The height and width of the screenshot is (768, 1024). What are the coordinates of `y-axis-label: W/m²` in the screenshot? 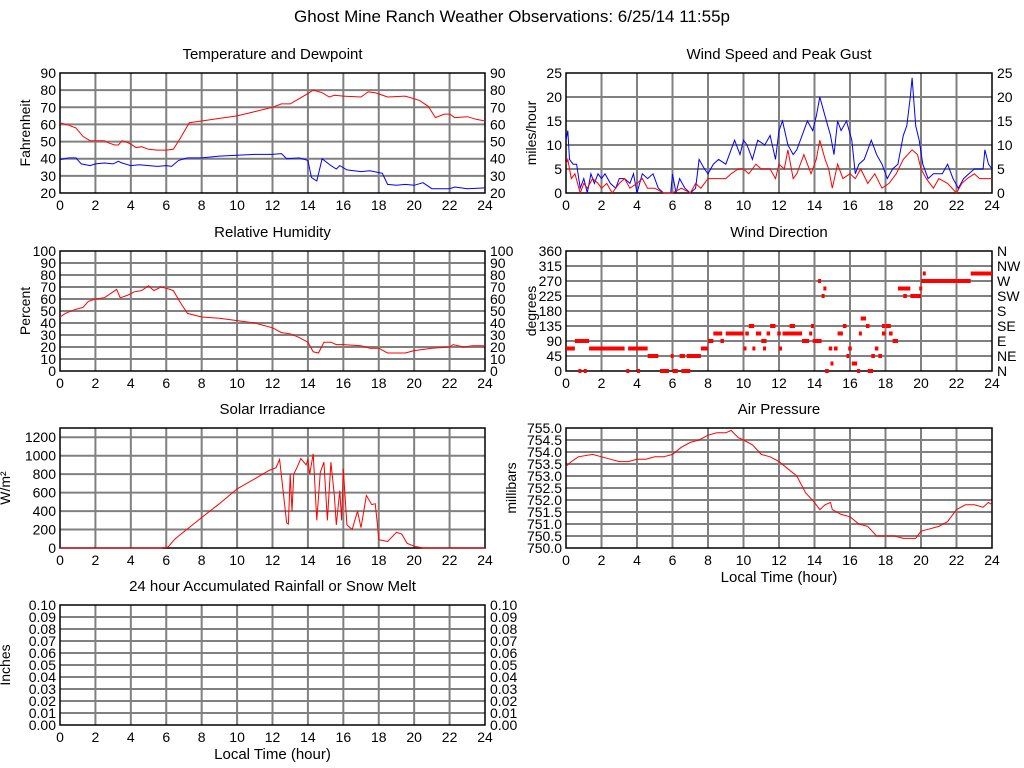 It's located at (6, 488).